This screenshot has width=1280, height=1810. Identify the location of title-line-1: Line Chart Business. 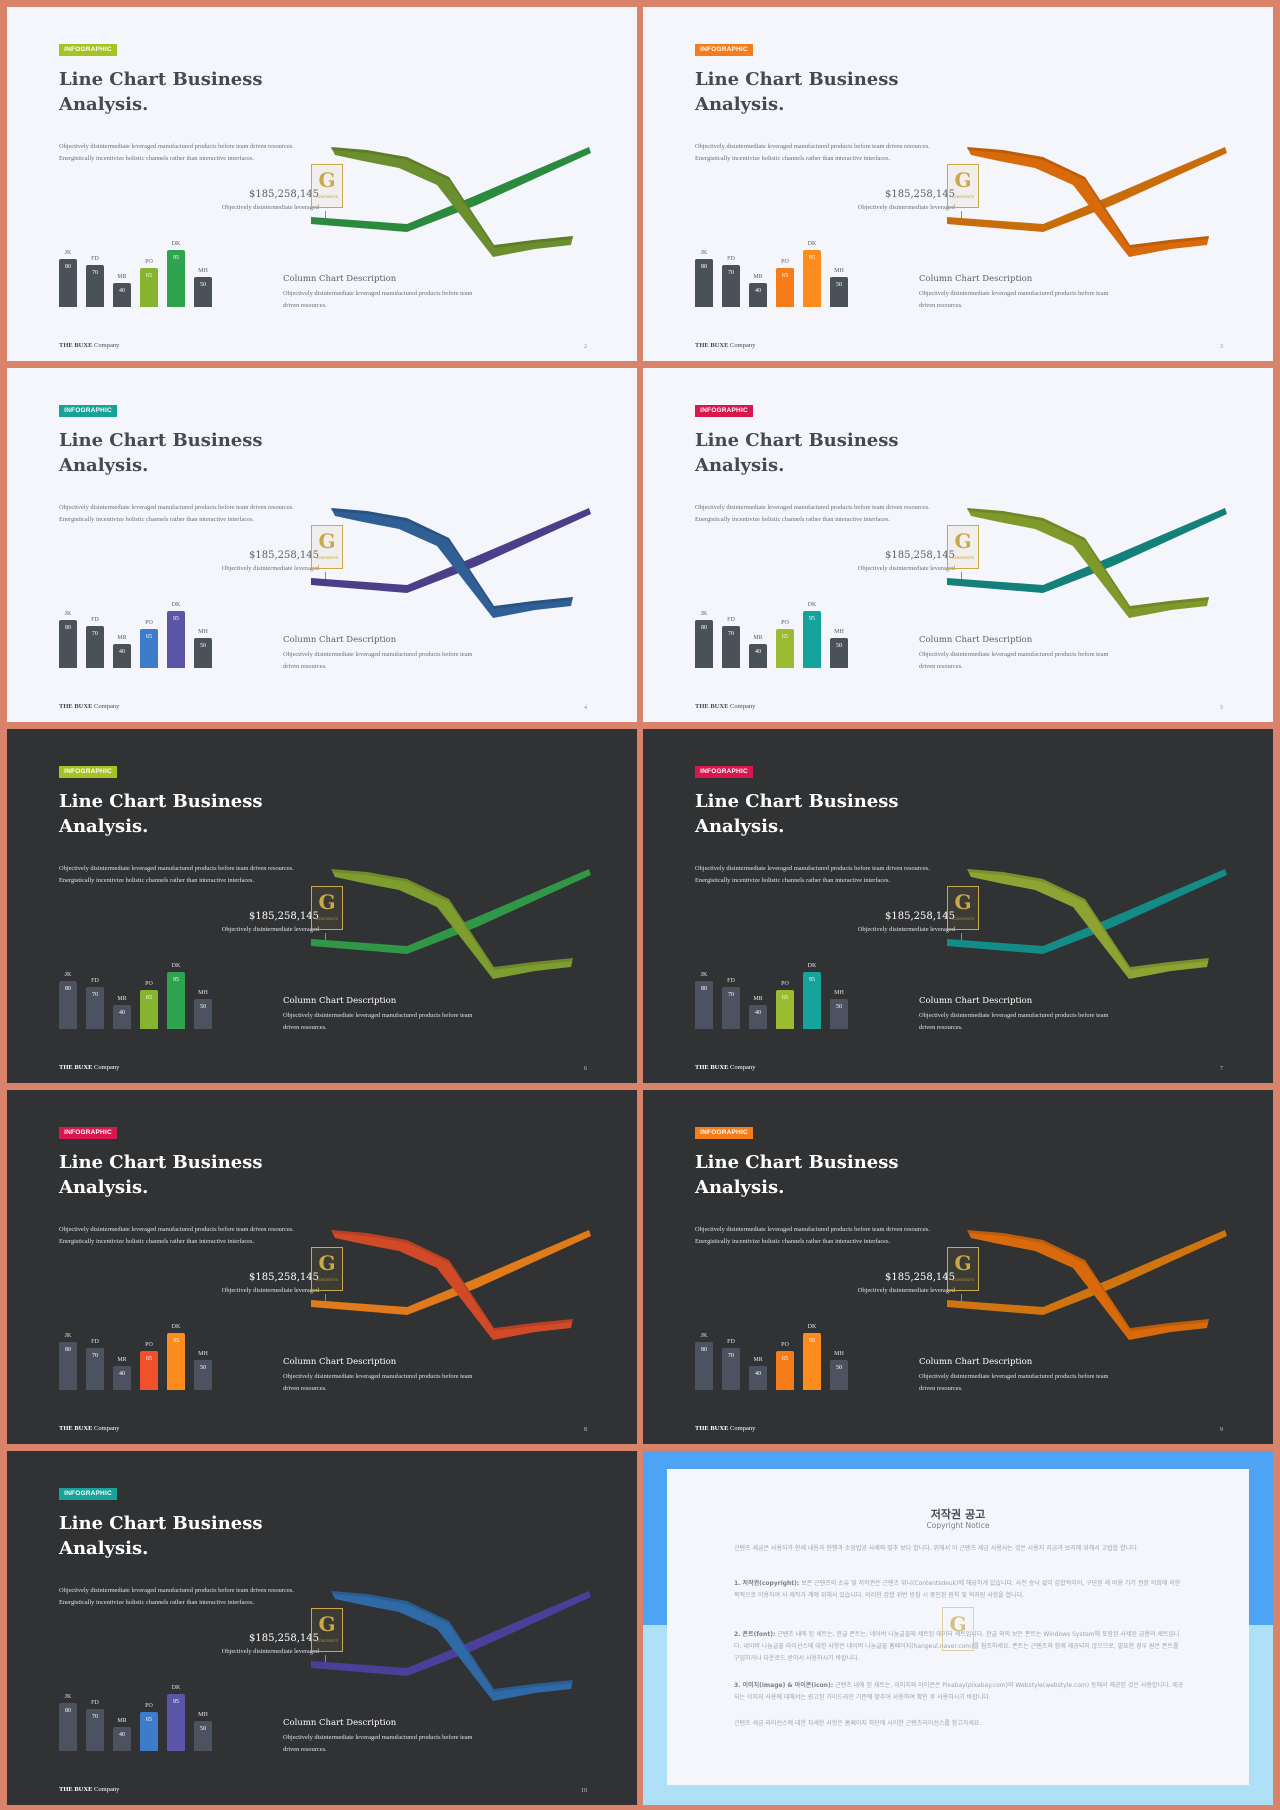
(797, 801).